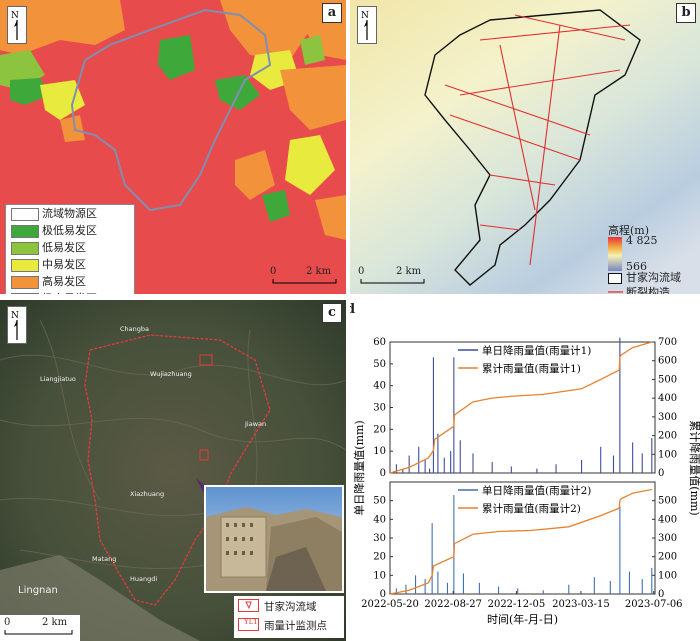 This screenshot has height=641, width=700. I want to click on place-name: Liangjiatuo, so click(58, 379).